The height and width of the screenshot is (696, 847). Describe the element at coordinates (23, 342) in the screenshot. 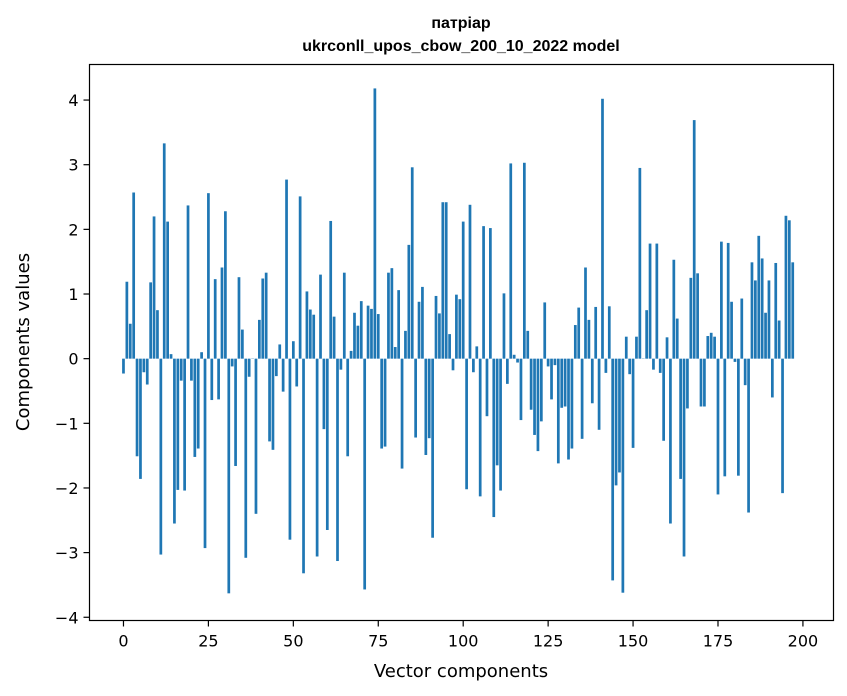

I see `y-axis-label: Components values` at that location.